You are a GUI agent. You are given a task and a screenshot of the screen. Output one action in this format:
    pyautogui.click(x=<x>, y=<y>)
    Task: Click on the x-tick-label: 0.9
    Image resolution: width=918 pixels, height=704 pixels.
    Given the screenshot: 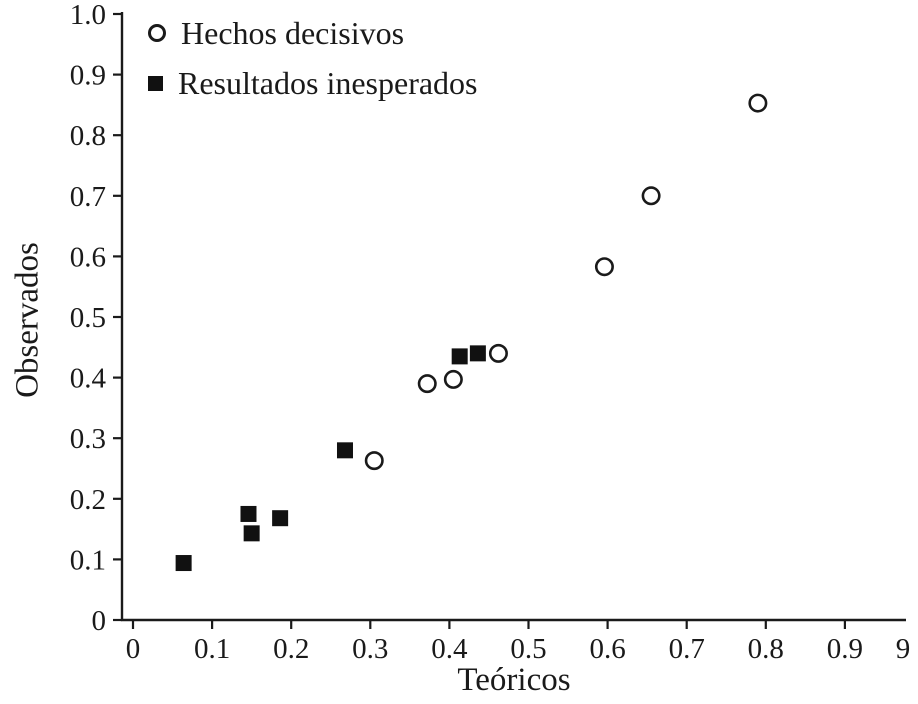 What is the action you would take?
    pyautogui.click(x=845, y=649)
    